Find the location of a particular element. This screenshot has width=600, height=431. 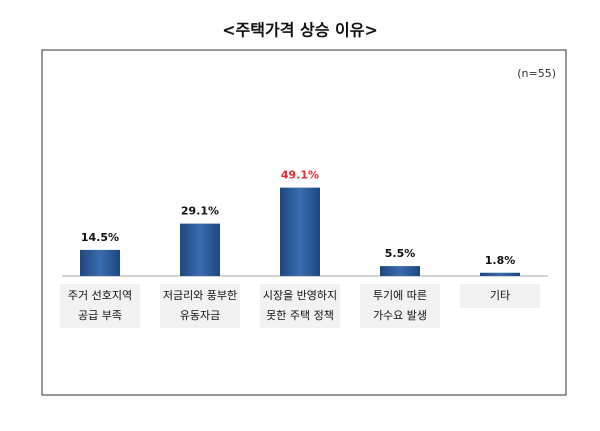

x-tick-label: 투기에 따른 is located at coordinates (400, 295).